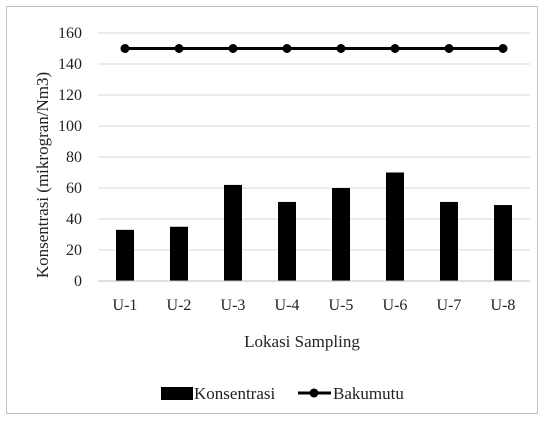 Image resolution: width=547 pixels, height=422 pixels. Describe the element at coordinates (503, 305) in the screenshot. I see `x-tick-label: U-8` at that location.